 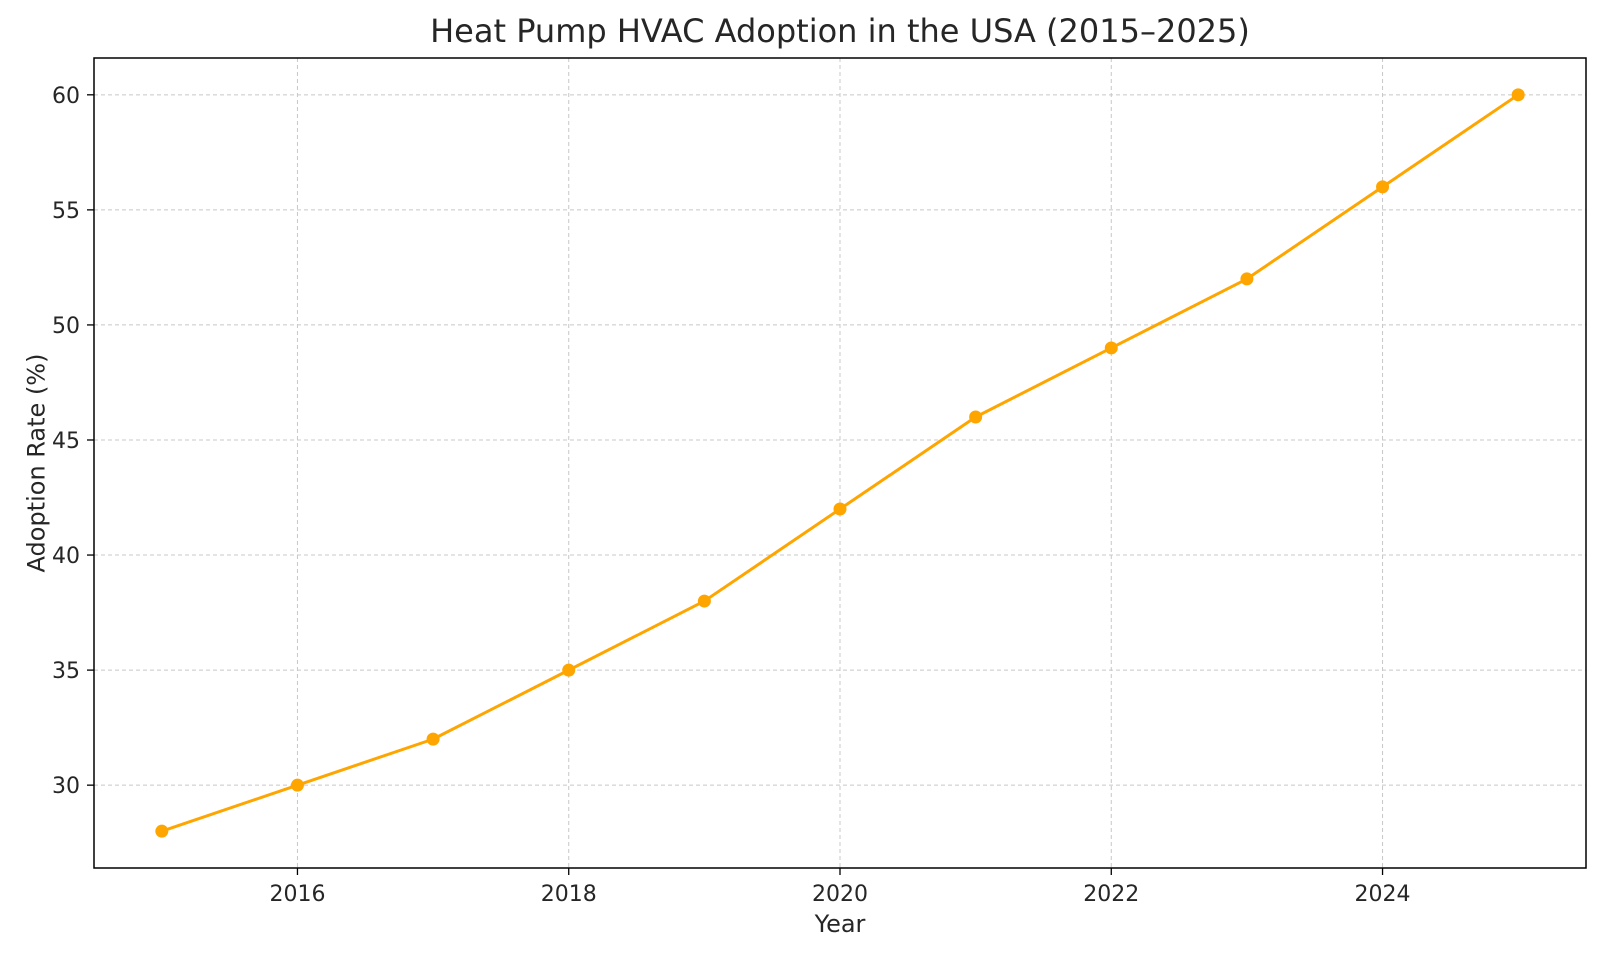 I want to click on y-tick-label: 50, so click(x=66, y=326).